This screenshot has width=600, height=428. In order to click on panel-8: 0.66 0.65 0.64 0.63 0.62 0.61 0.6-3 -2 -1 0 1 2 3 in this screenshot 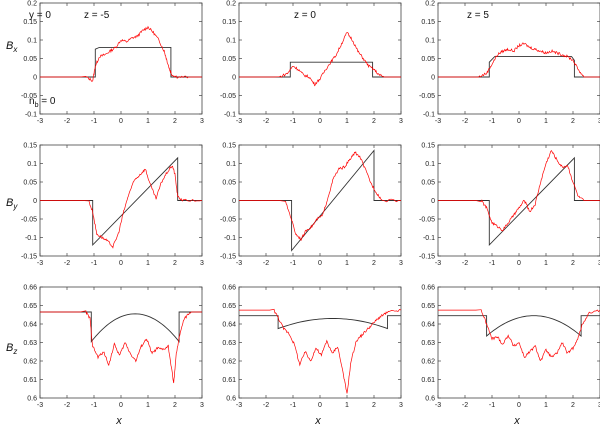, I will do `click(312, 347)`.